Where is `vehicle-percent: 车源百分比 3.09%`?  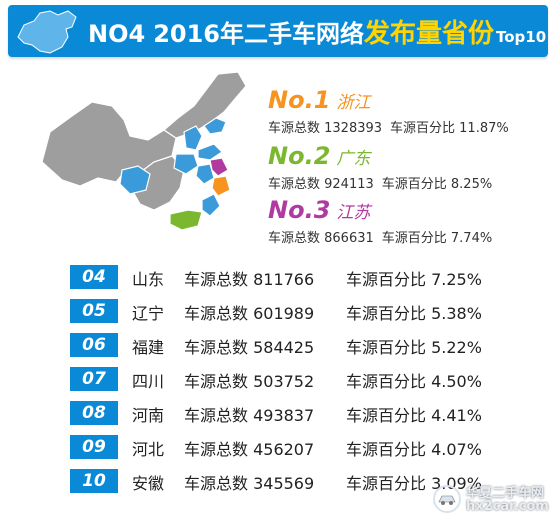
vehicle-percent: 车源百分比 3.09% is located at coordinates (414, 483).